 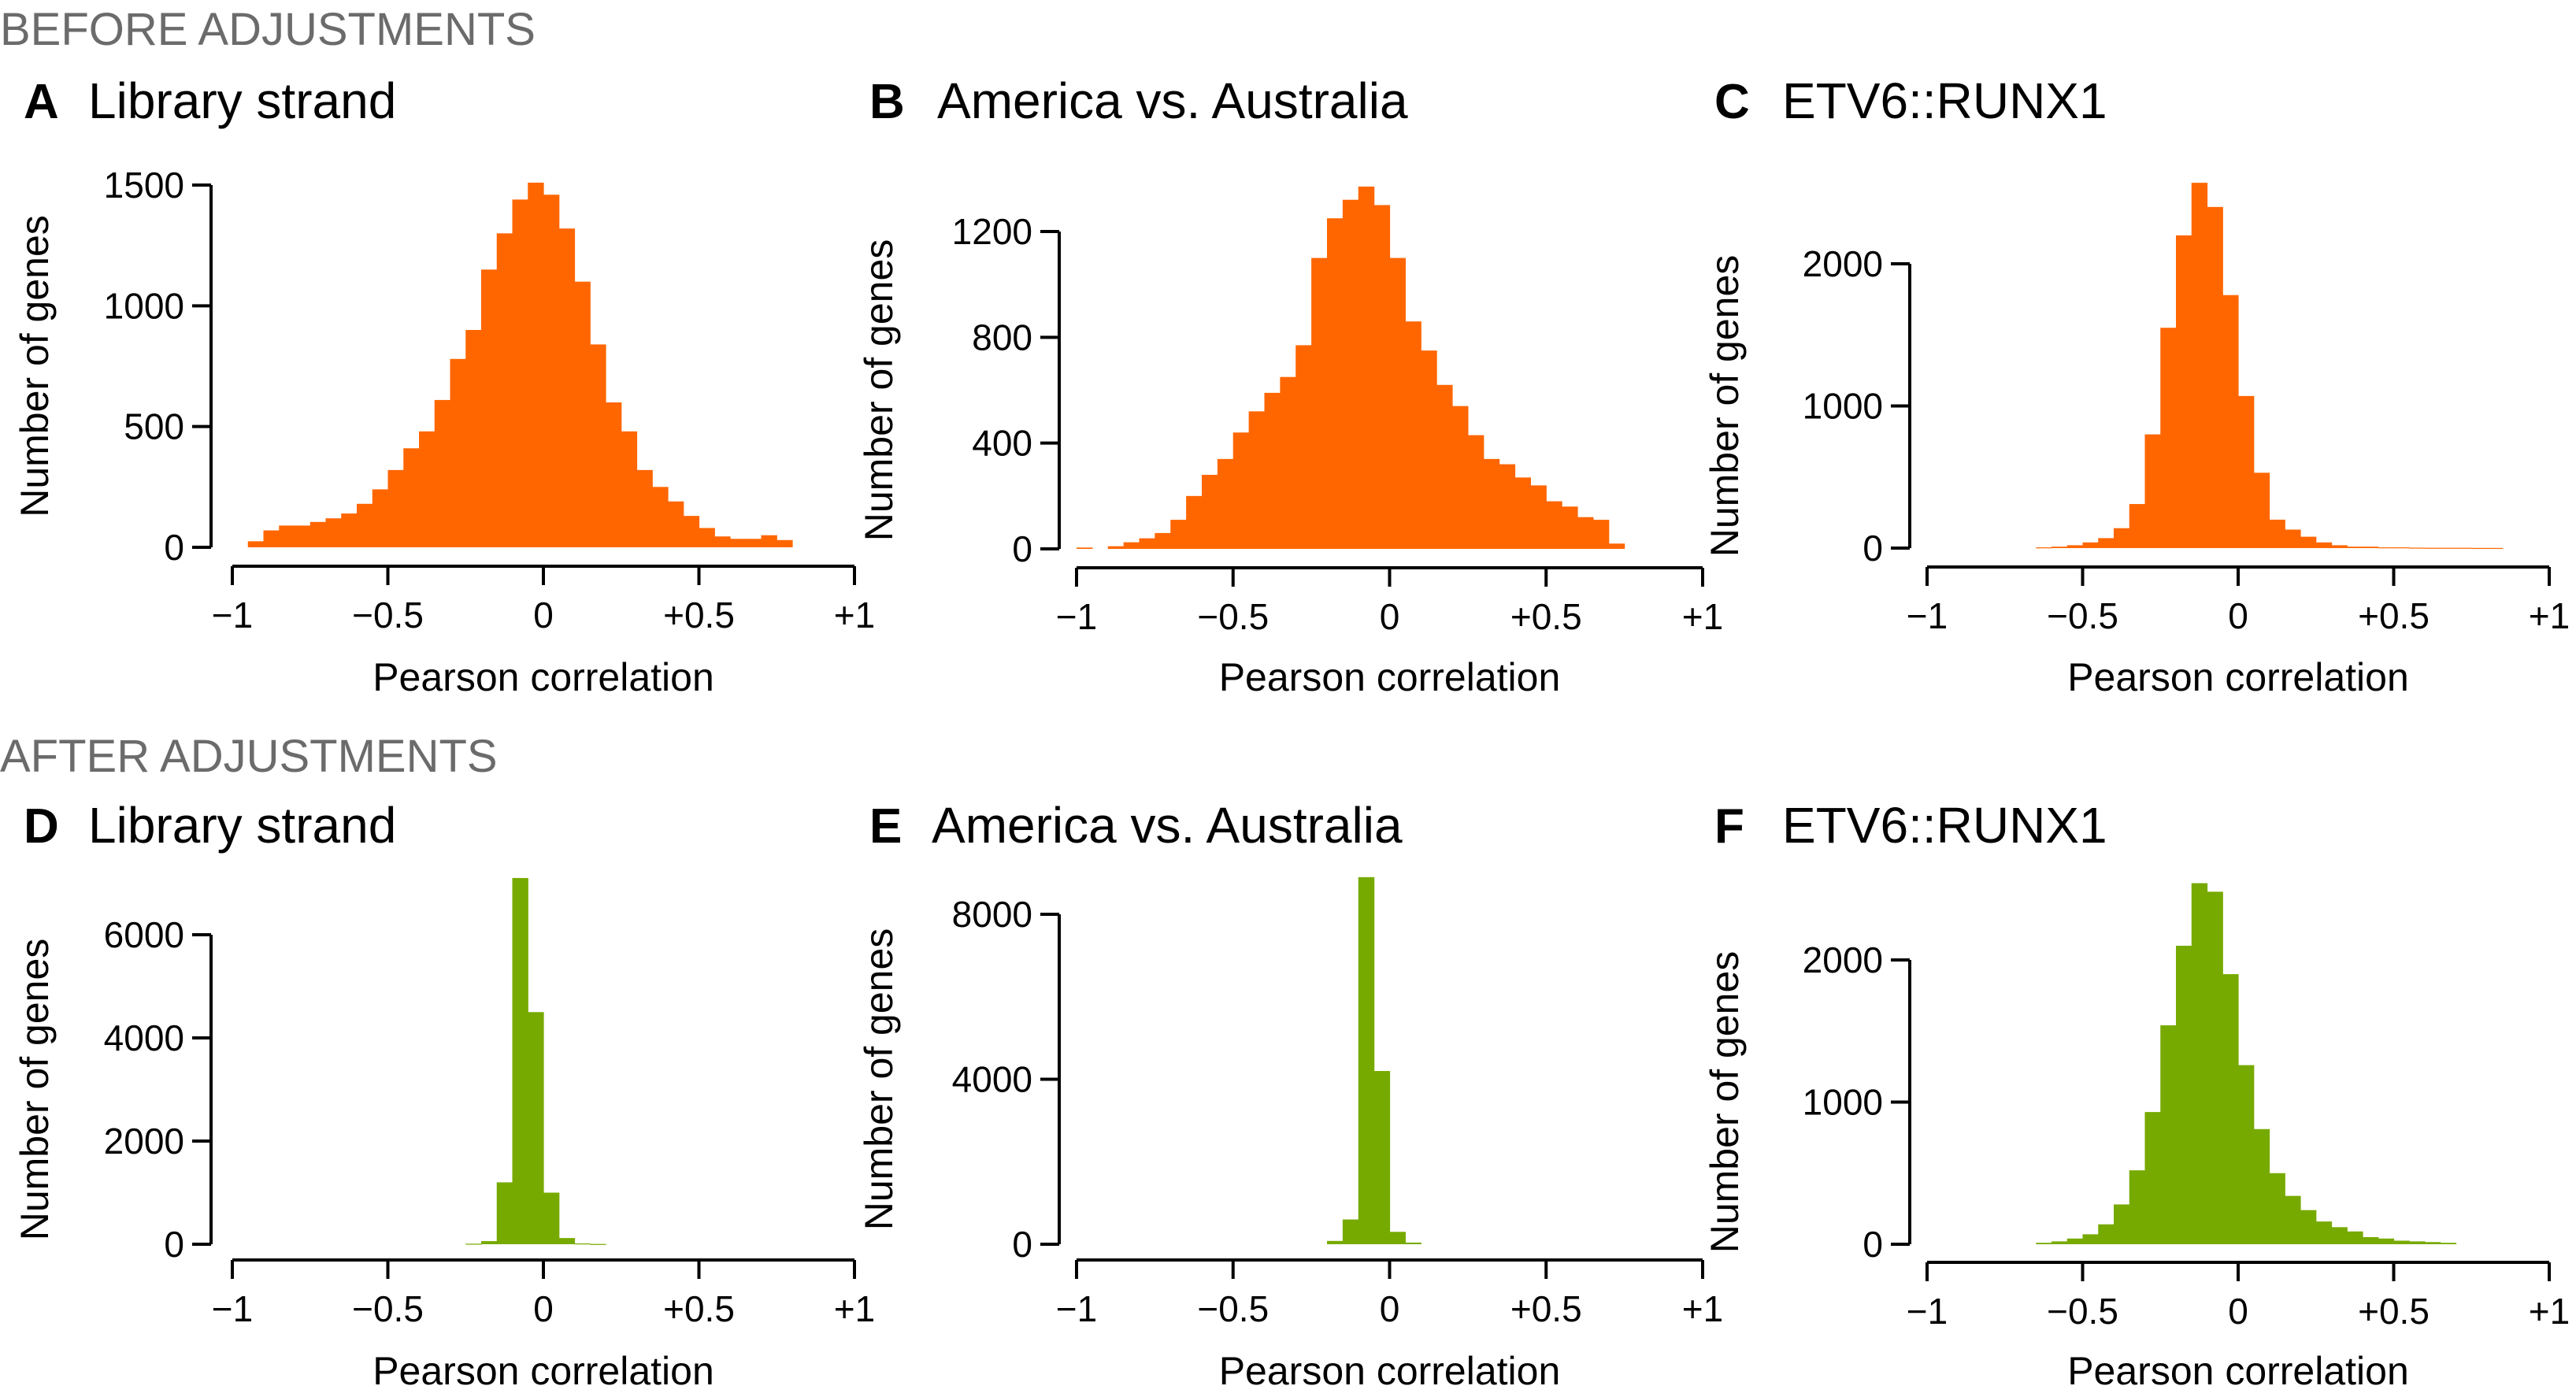 What do you see at coordinates (1002, 337) in the screenshot?
I see `y-tick-label: 800` at bounding box center [1002, 337].